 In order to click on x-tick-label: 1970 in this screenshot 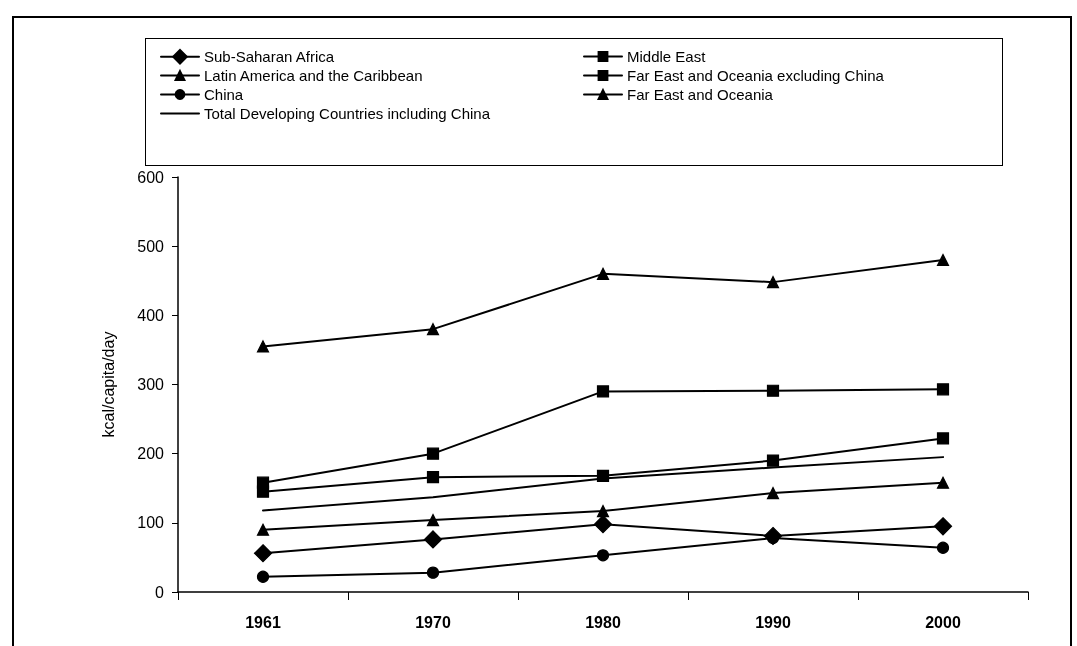, I will do `click(433, 622)`.